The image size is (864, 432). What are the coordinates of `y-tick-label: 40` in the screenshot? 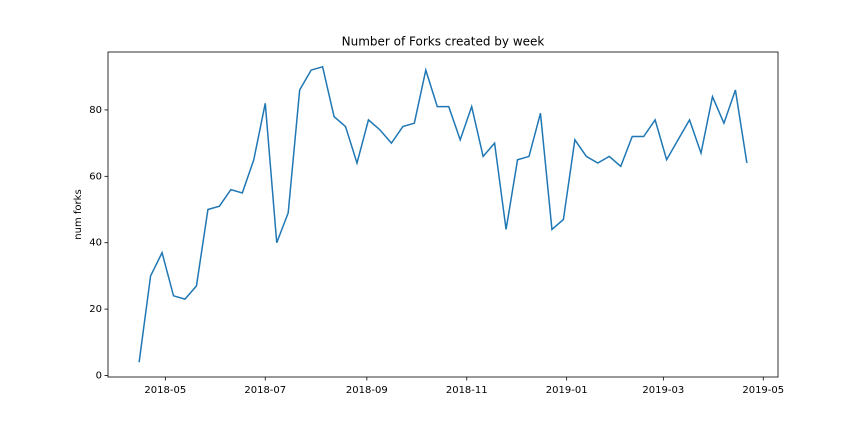 It's located at (95, 243).